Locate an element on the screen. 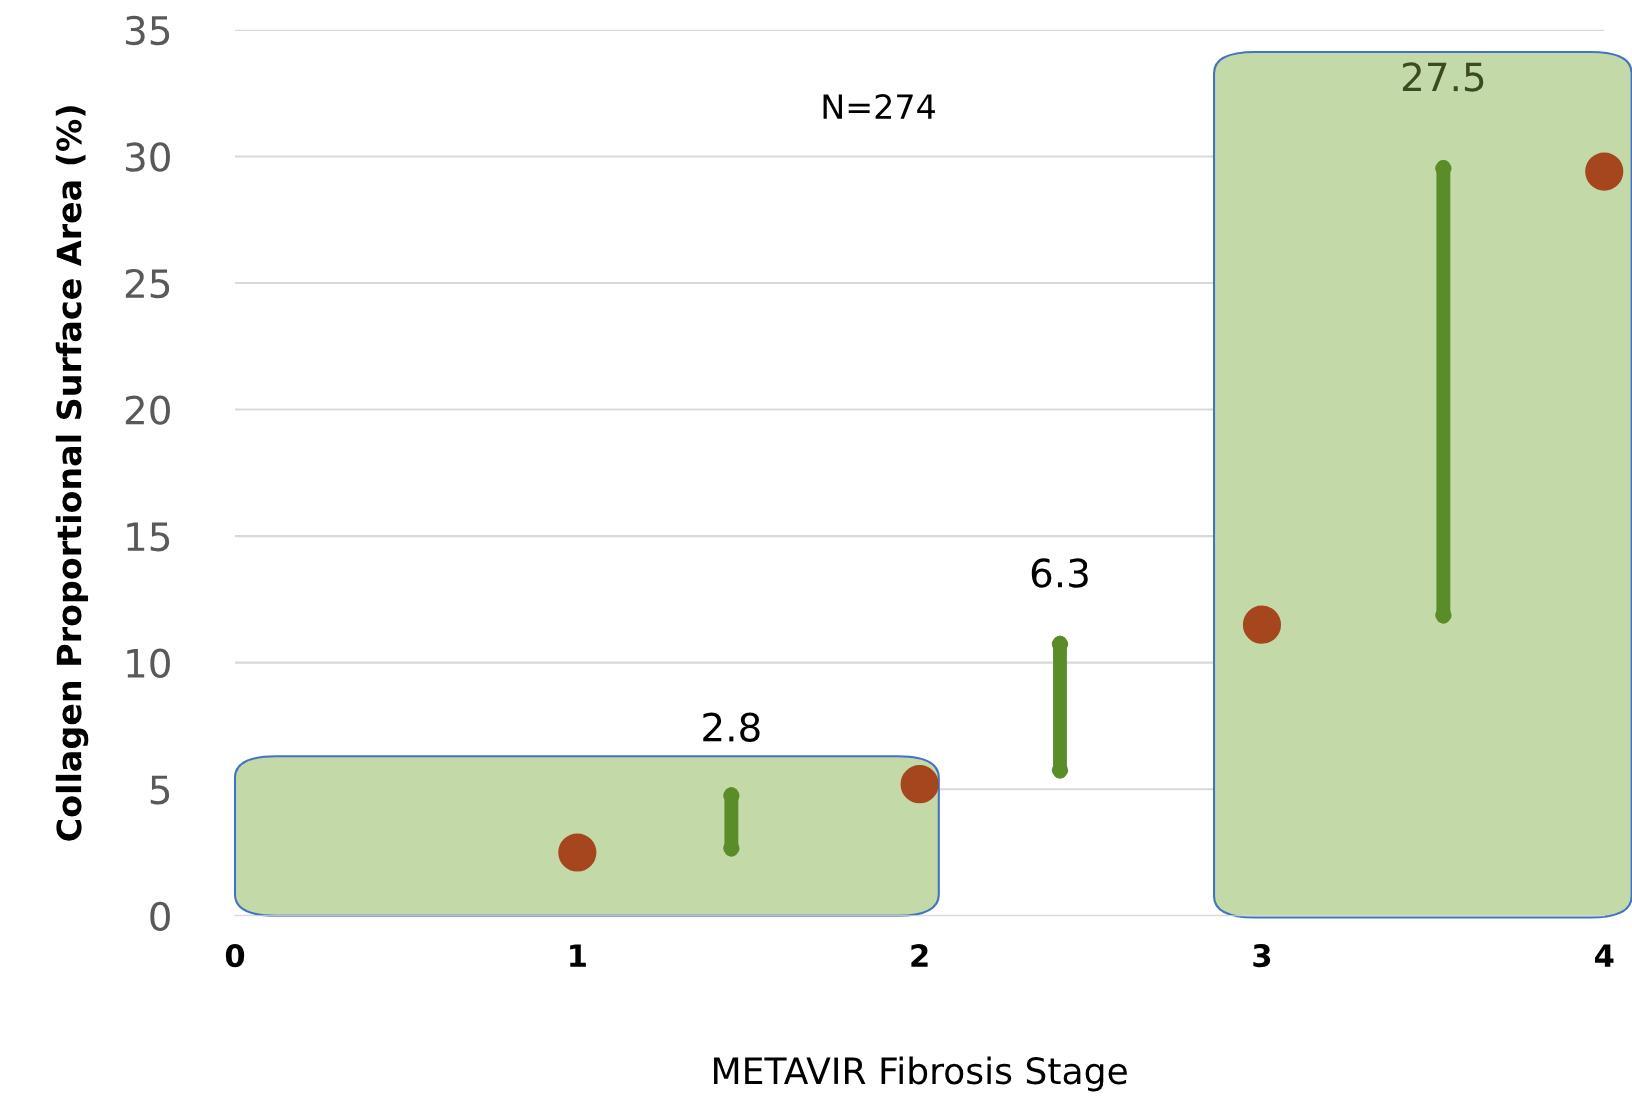 The width and height of the screenshot is (1632, 1106). x-tick-label: 4 is located at coordinates (1604, 955).